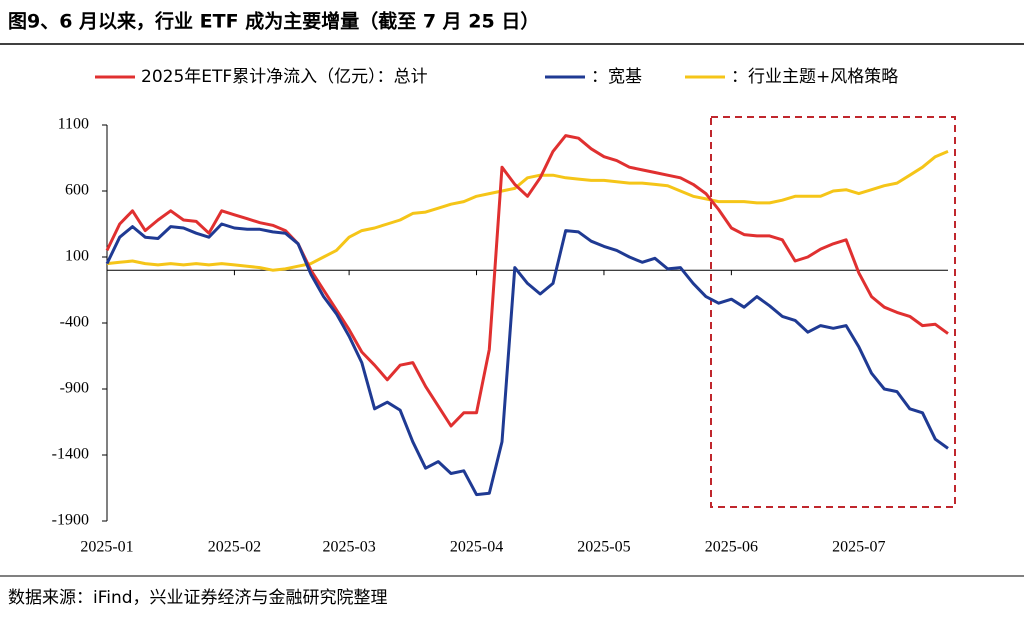 Image resolution: width=1024 pixels, height=619 pixels. What do you see at coordinates (814, 77) in the screenshot?
I see `legend-label: ：行业主题+风格策略` at bounding box center [814, 77].